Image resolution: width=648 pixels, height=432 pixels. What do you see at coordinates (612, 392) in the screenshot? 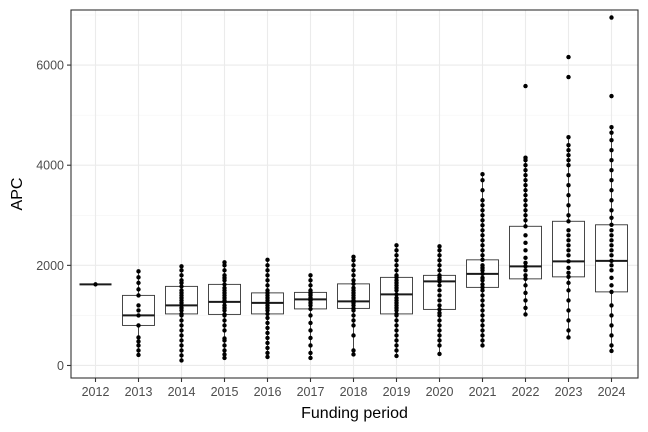
I see `x-tick-label: 2024` at bounding box center [612, 392].